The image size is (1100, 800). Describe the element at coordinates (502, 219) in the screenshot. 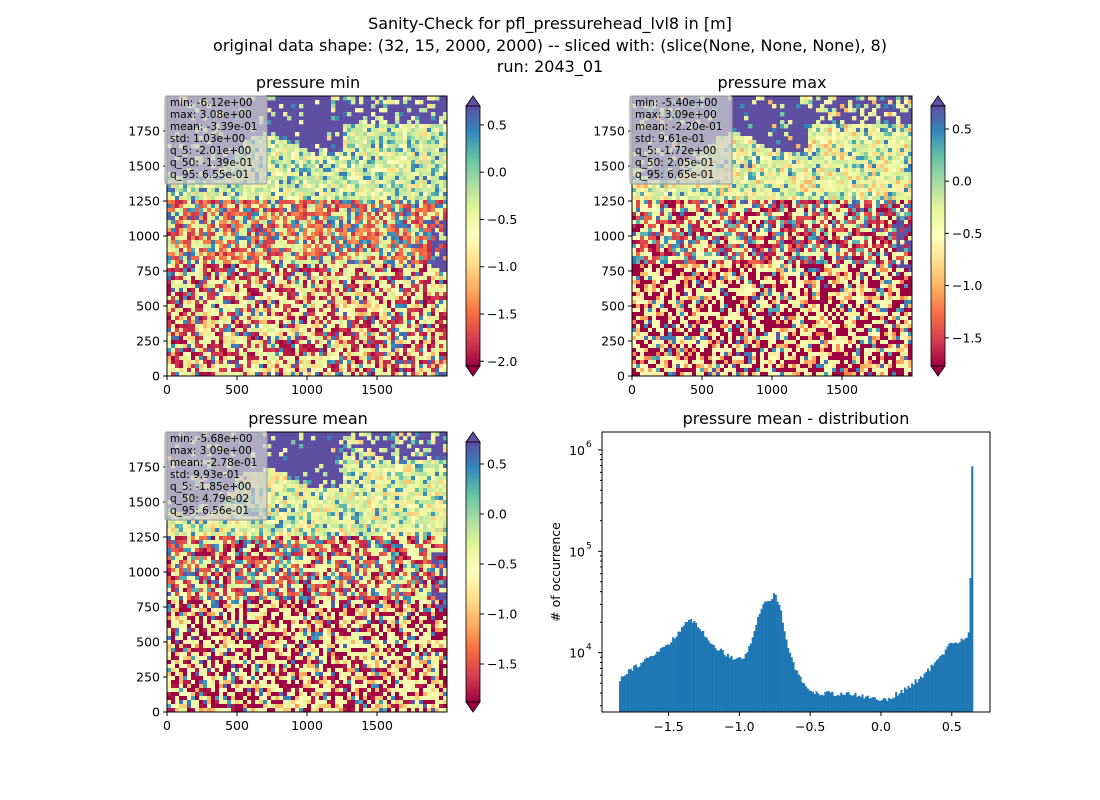

I see `colorbar-tick-label: −0.5` at that location.